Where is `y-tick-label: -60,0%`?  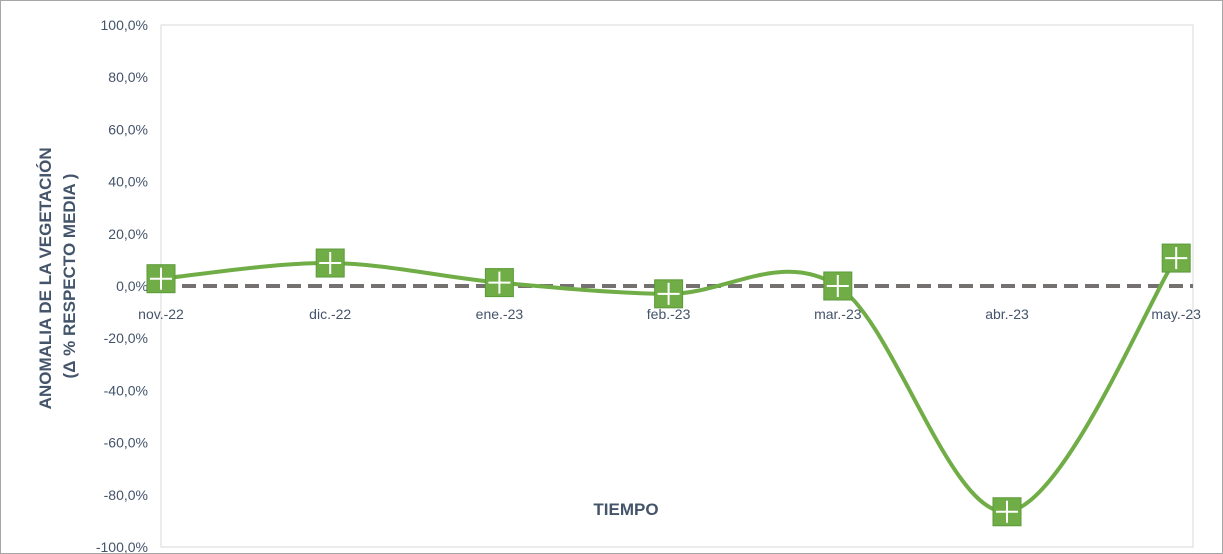
y-tick-label: -60,0% is located at coordinates (126, 443).